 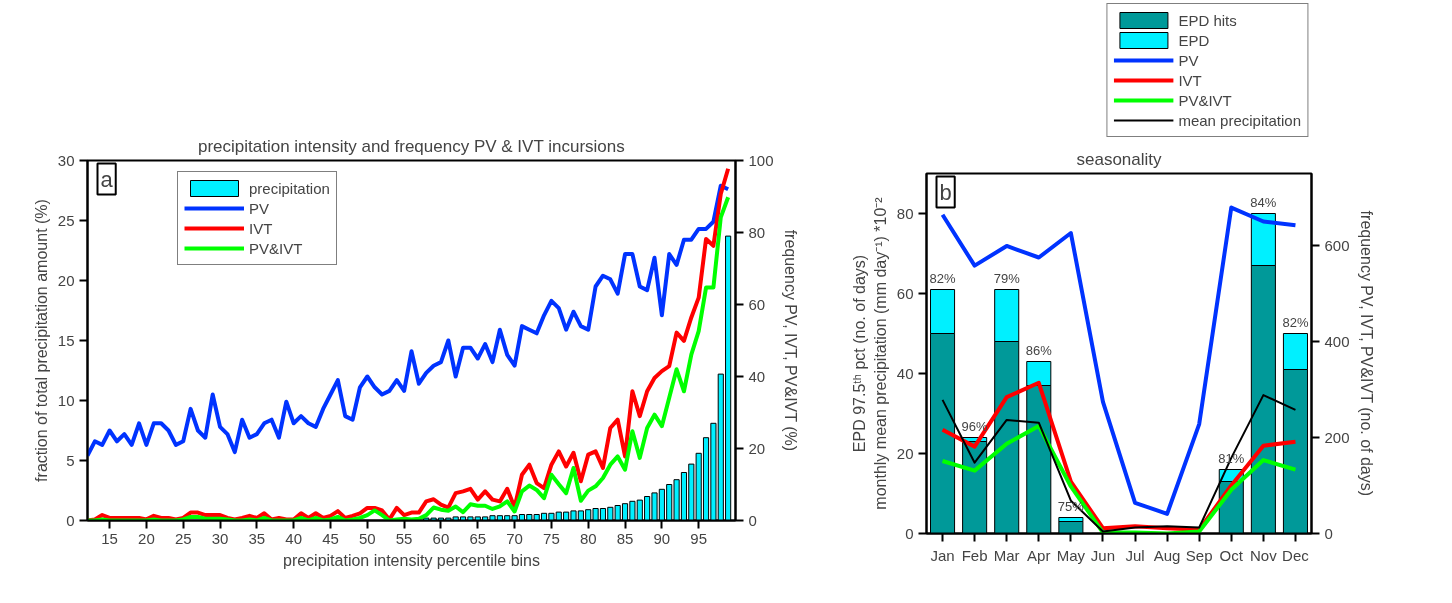 I want to click on y2-axis-title: frequency PV, IVT, PV&IVT (no. of days), so click(x=1366, y=353).